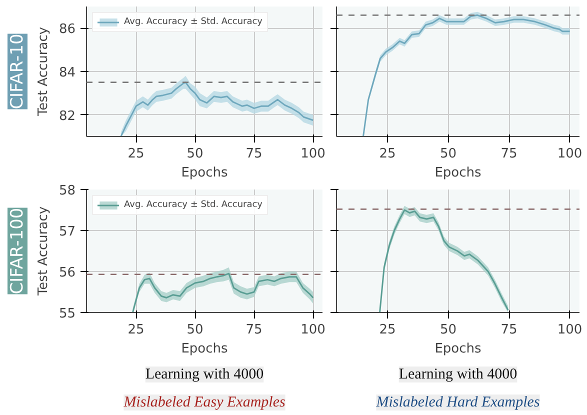 The height and width of the screenshot is (415, 587). Describe the element at coordinates (67, 116) in the screenshot. I see `y-tick-label: 82` at that location.